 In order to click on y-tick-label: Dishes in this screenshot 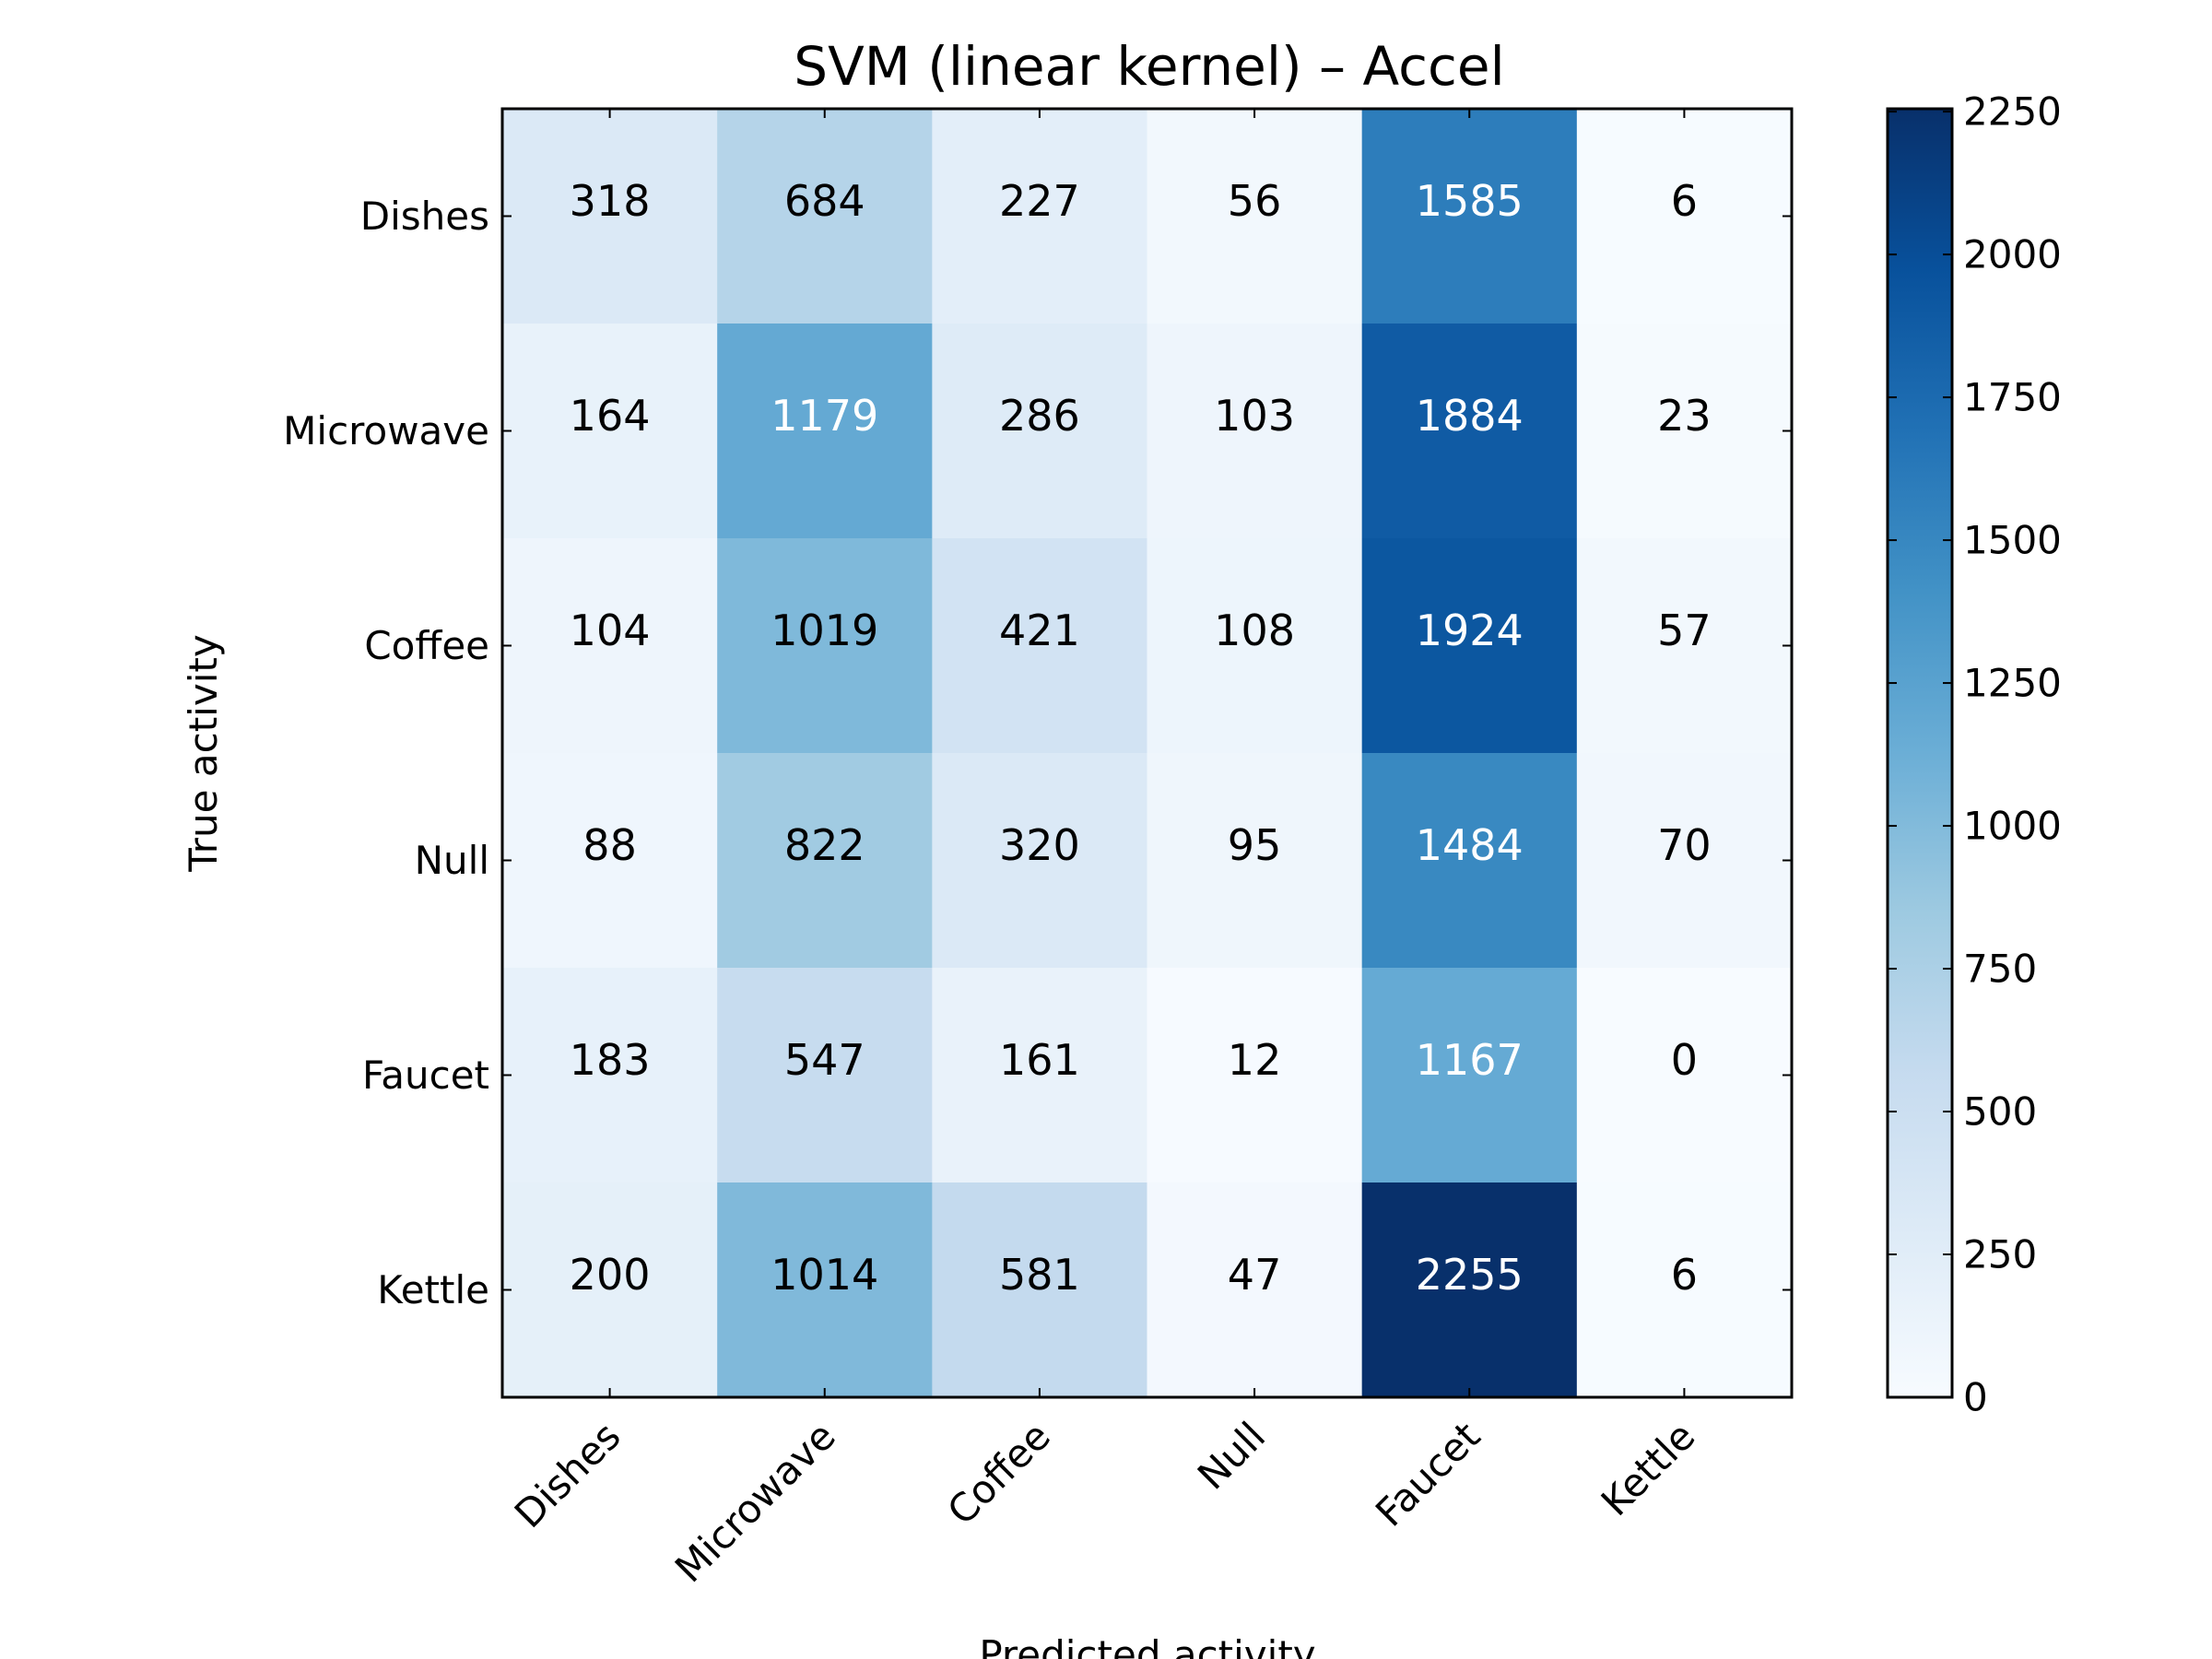, I will do `click(424, 216)`.